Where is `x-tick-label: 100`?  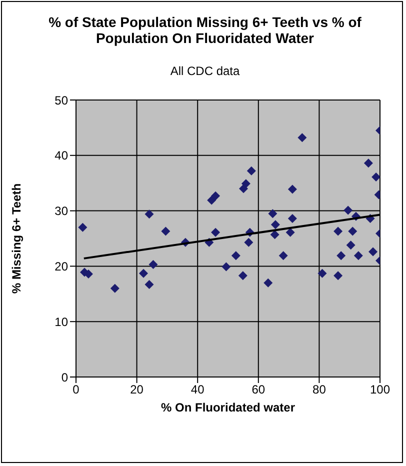
x-tick-label: 100 is located at coordinates (380, 389).